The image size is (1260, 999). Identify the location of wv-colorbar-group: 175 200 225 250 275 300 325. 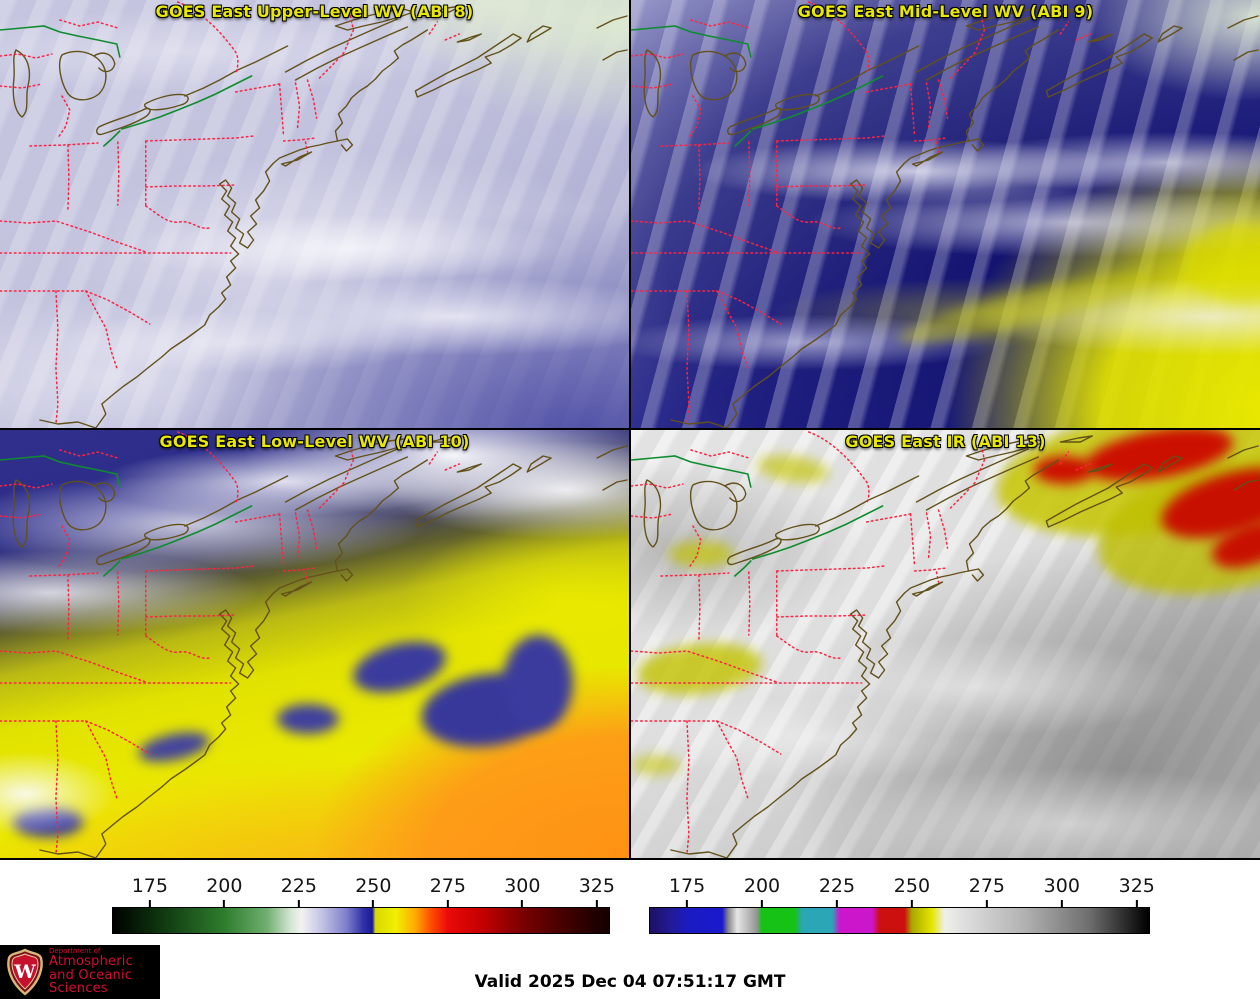
(363, 904).